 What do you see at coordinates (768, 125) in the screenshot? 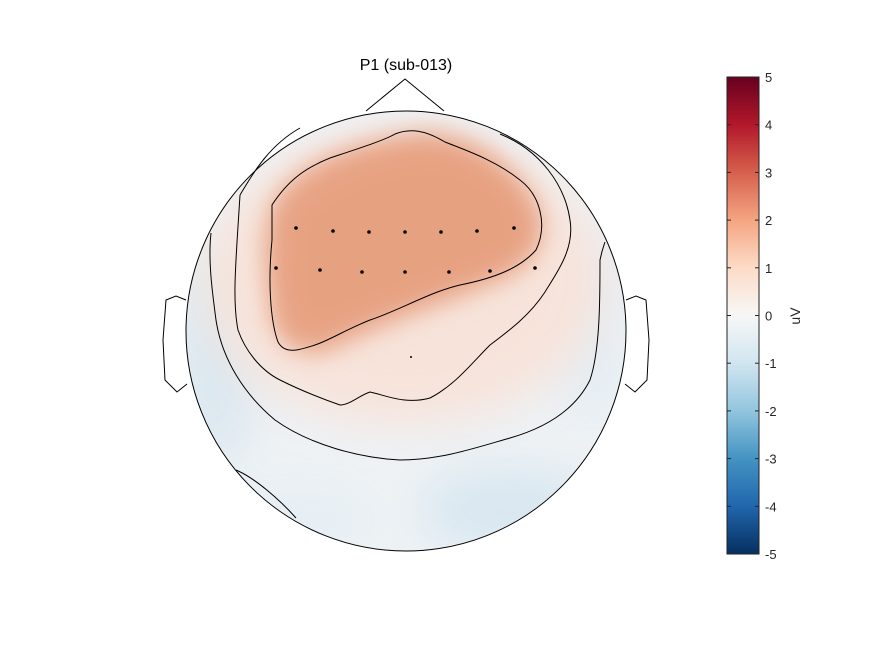
I see `colorbar-tick-label: 4` at bounding box center [768, 125].